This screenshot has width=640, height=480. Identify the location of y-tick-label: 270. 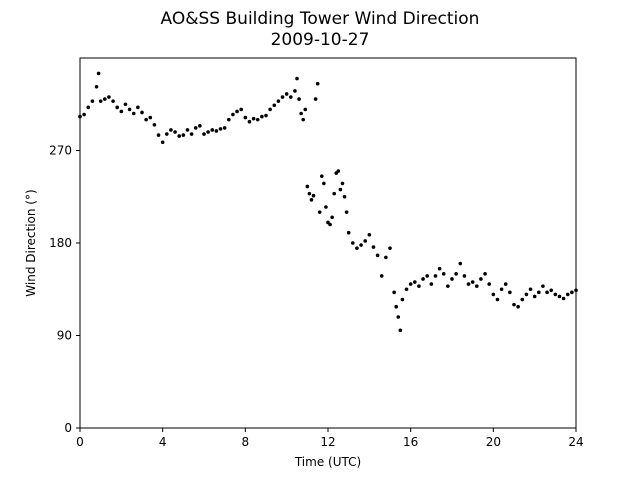
(60, 151).